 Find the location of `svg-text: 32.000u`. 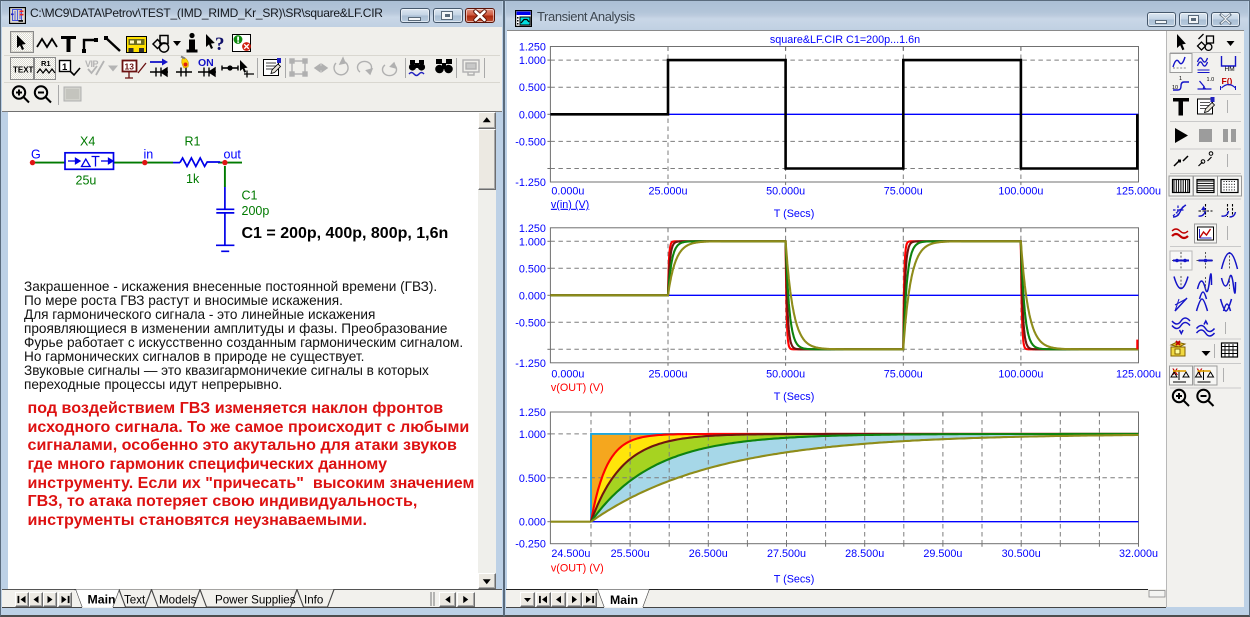

svg-text: 32.000u is located at coordinates (1138, 554).